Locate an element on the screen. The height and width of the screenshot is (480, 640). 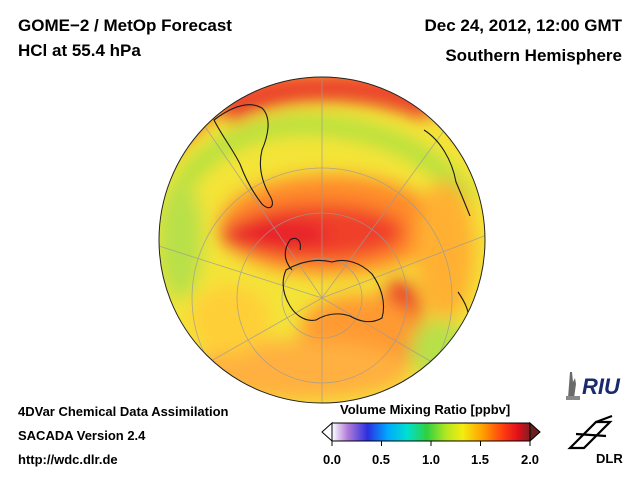
riu-logo-icon is located at coordinates (573, 386).